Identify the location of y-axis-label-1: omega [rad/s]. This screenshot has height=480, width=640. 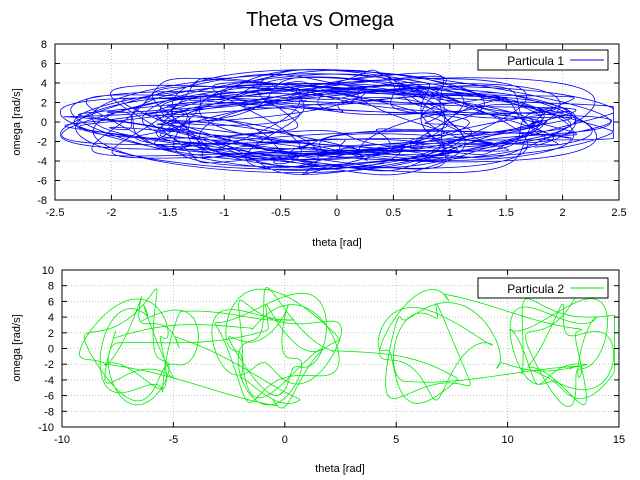
(17, 121).